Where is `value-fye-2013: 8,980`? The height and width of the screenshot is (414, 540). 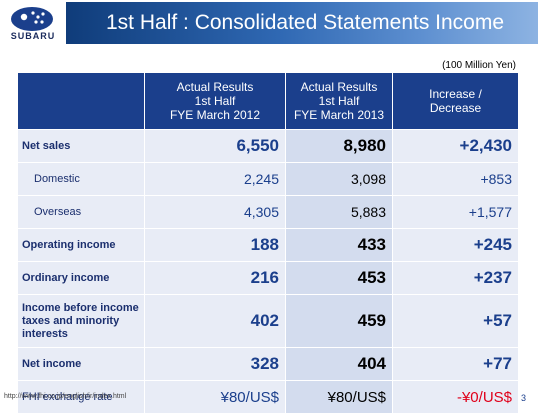
value-fye-2013: 8,980 is located at coordinates (339, 146).